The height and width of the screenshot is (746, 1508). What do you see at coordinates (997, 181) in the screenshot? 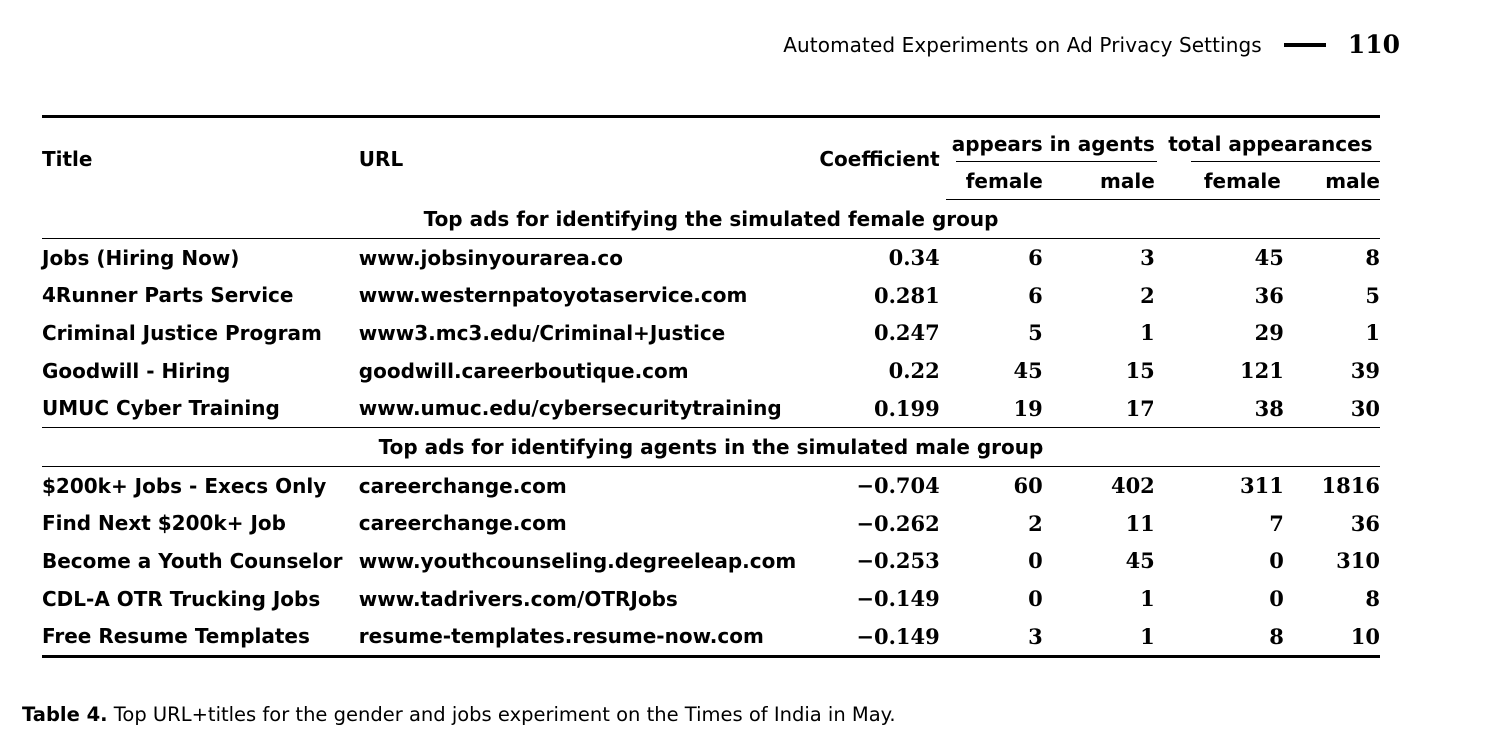
I see `column-header-agents-female: female` at bounding box center [997, 181].